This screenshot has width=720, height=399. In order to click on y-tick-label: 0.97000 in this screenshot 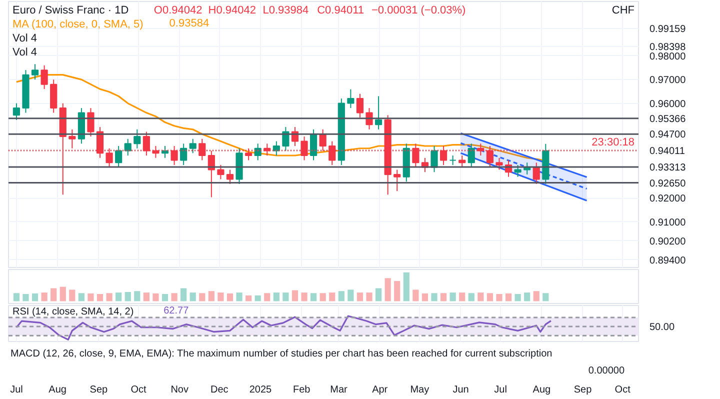, I will do `click(668, 80)`.